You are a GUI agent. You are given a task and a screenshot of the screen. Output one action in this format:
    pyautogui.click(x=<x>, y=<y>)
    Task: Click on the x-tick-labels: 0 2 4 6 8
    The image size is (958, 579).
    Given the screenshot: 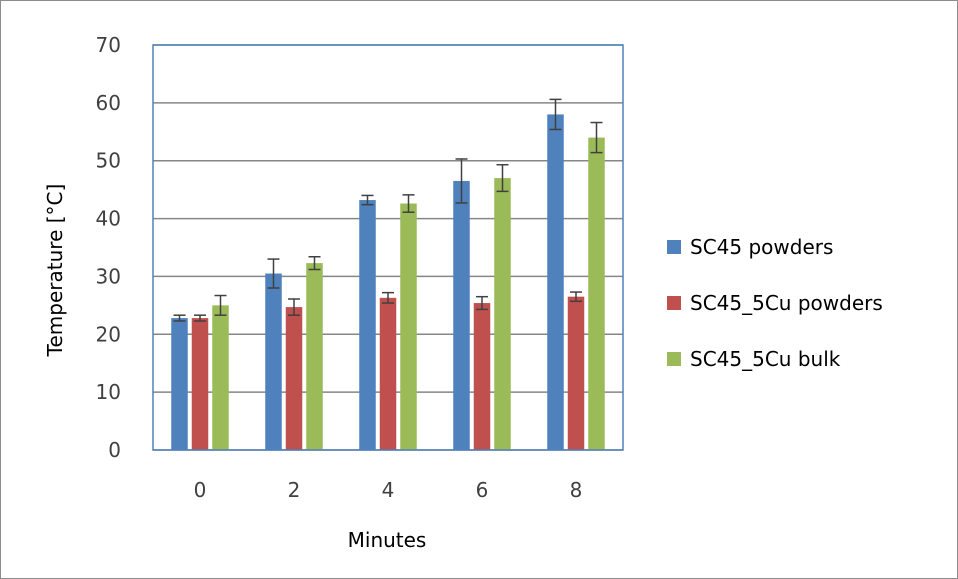 What is the action you would take?
    pyautogui.click(x=388, y=490)
    